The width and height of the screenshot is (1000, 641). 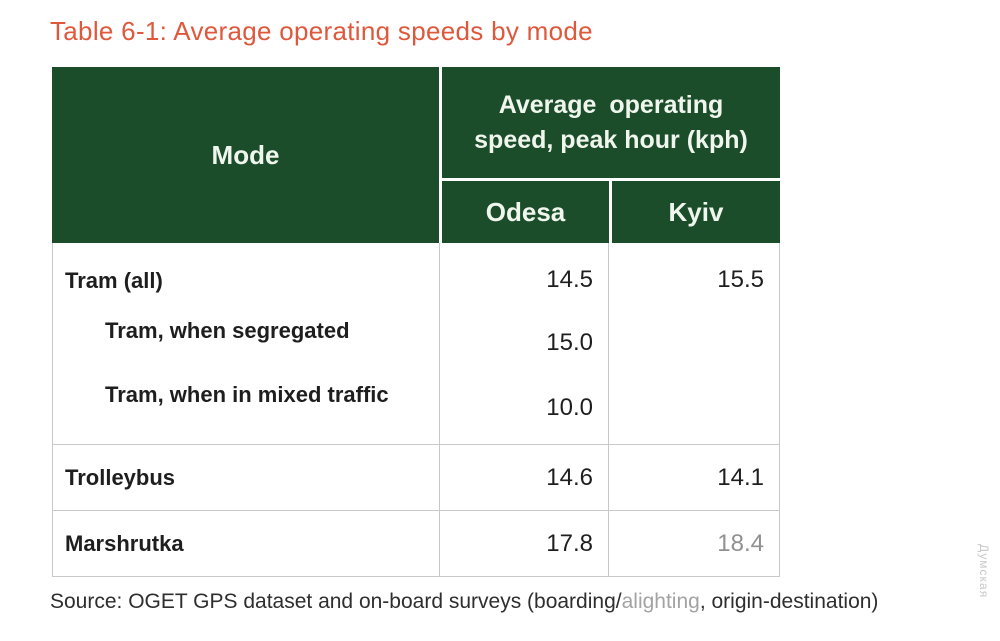 I want to click on value-trolleybus-kyiv: 14.1, so click(x=740, y=477).